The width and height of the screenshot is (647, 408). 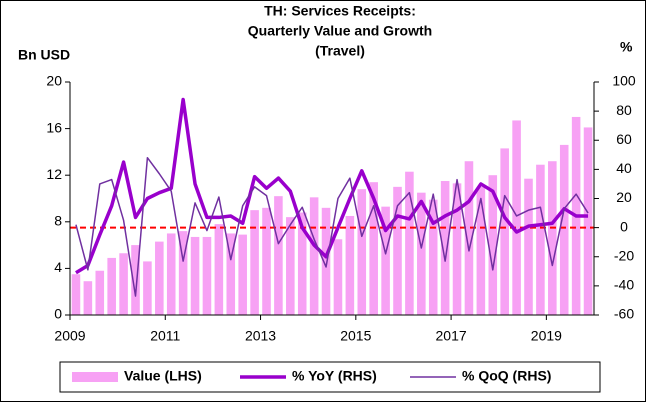 I want to click on y-tick-label: 12, so click(x=54, y=174).